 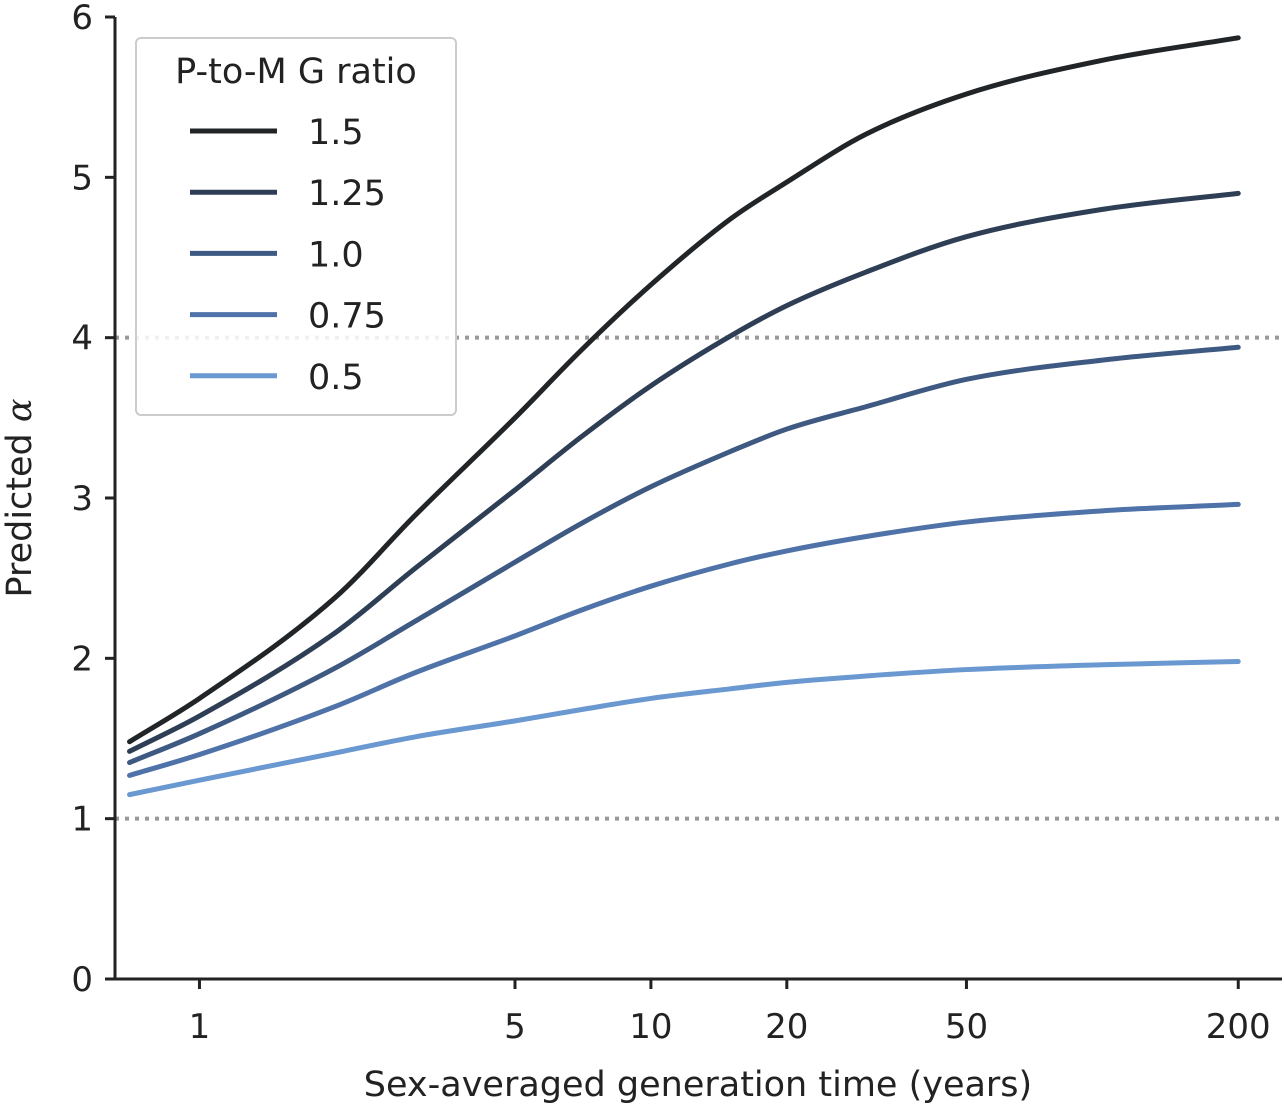 What do you see at coordinates (20, 509) in the screenshot?
I see `y-axis-label-text: Predicted` at bounding box center [20, 509].